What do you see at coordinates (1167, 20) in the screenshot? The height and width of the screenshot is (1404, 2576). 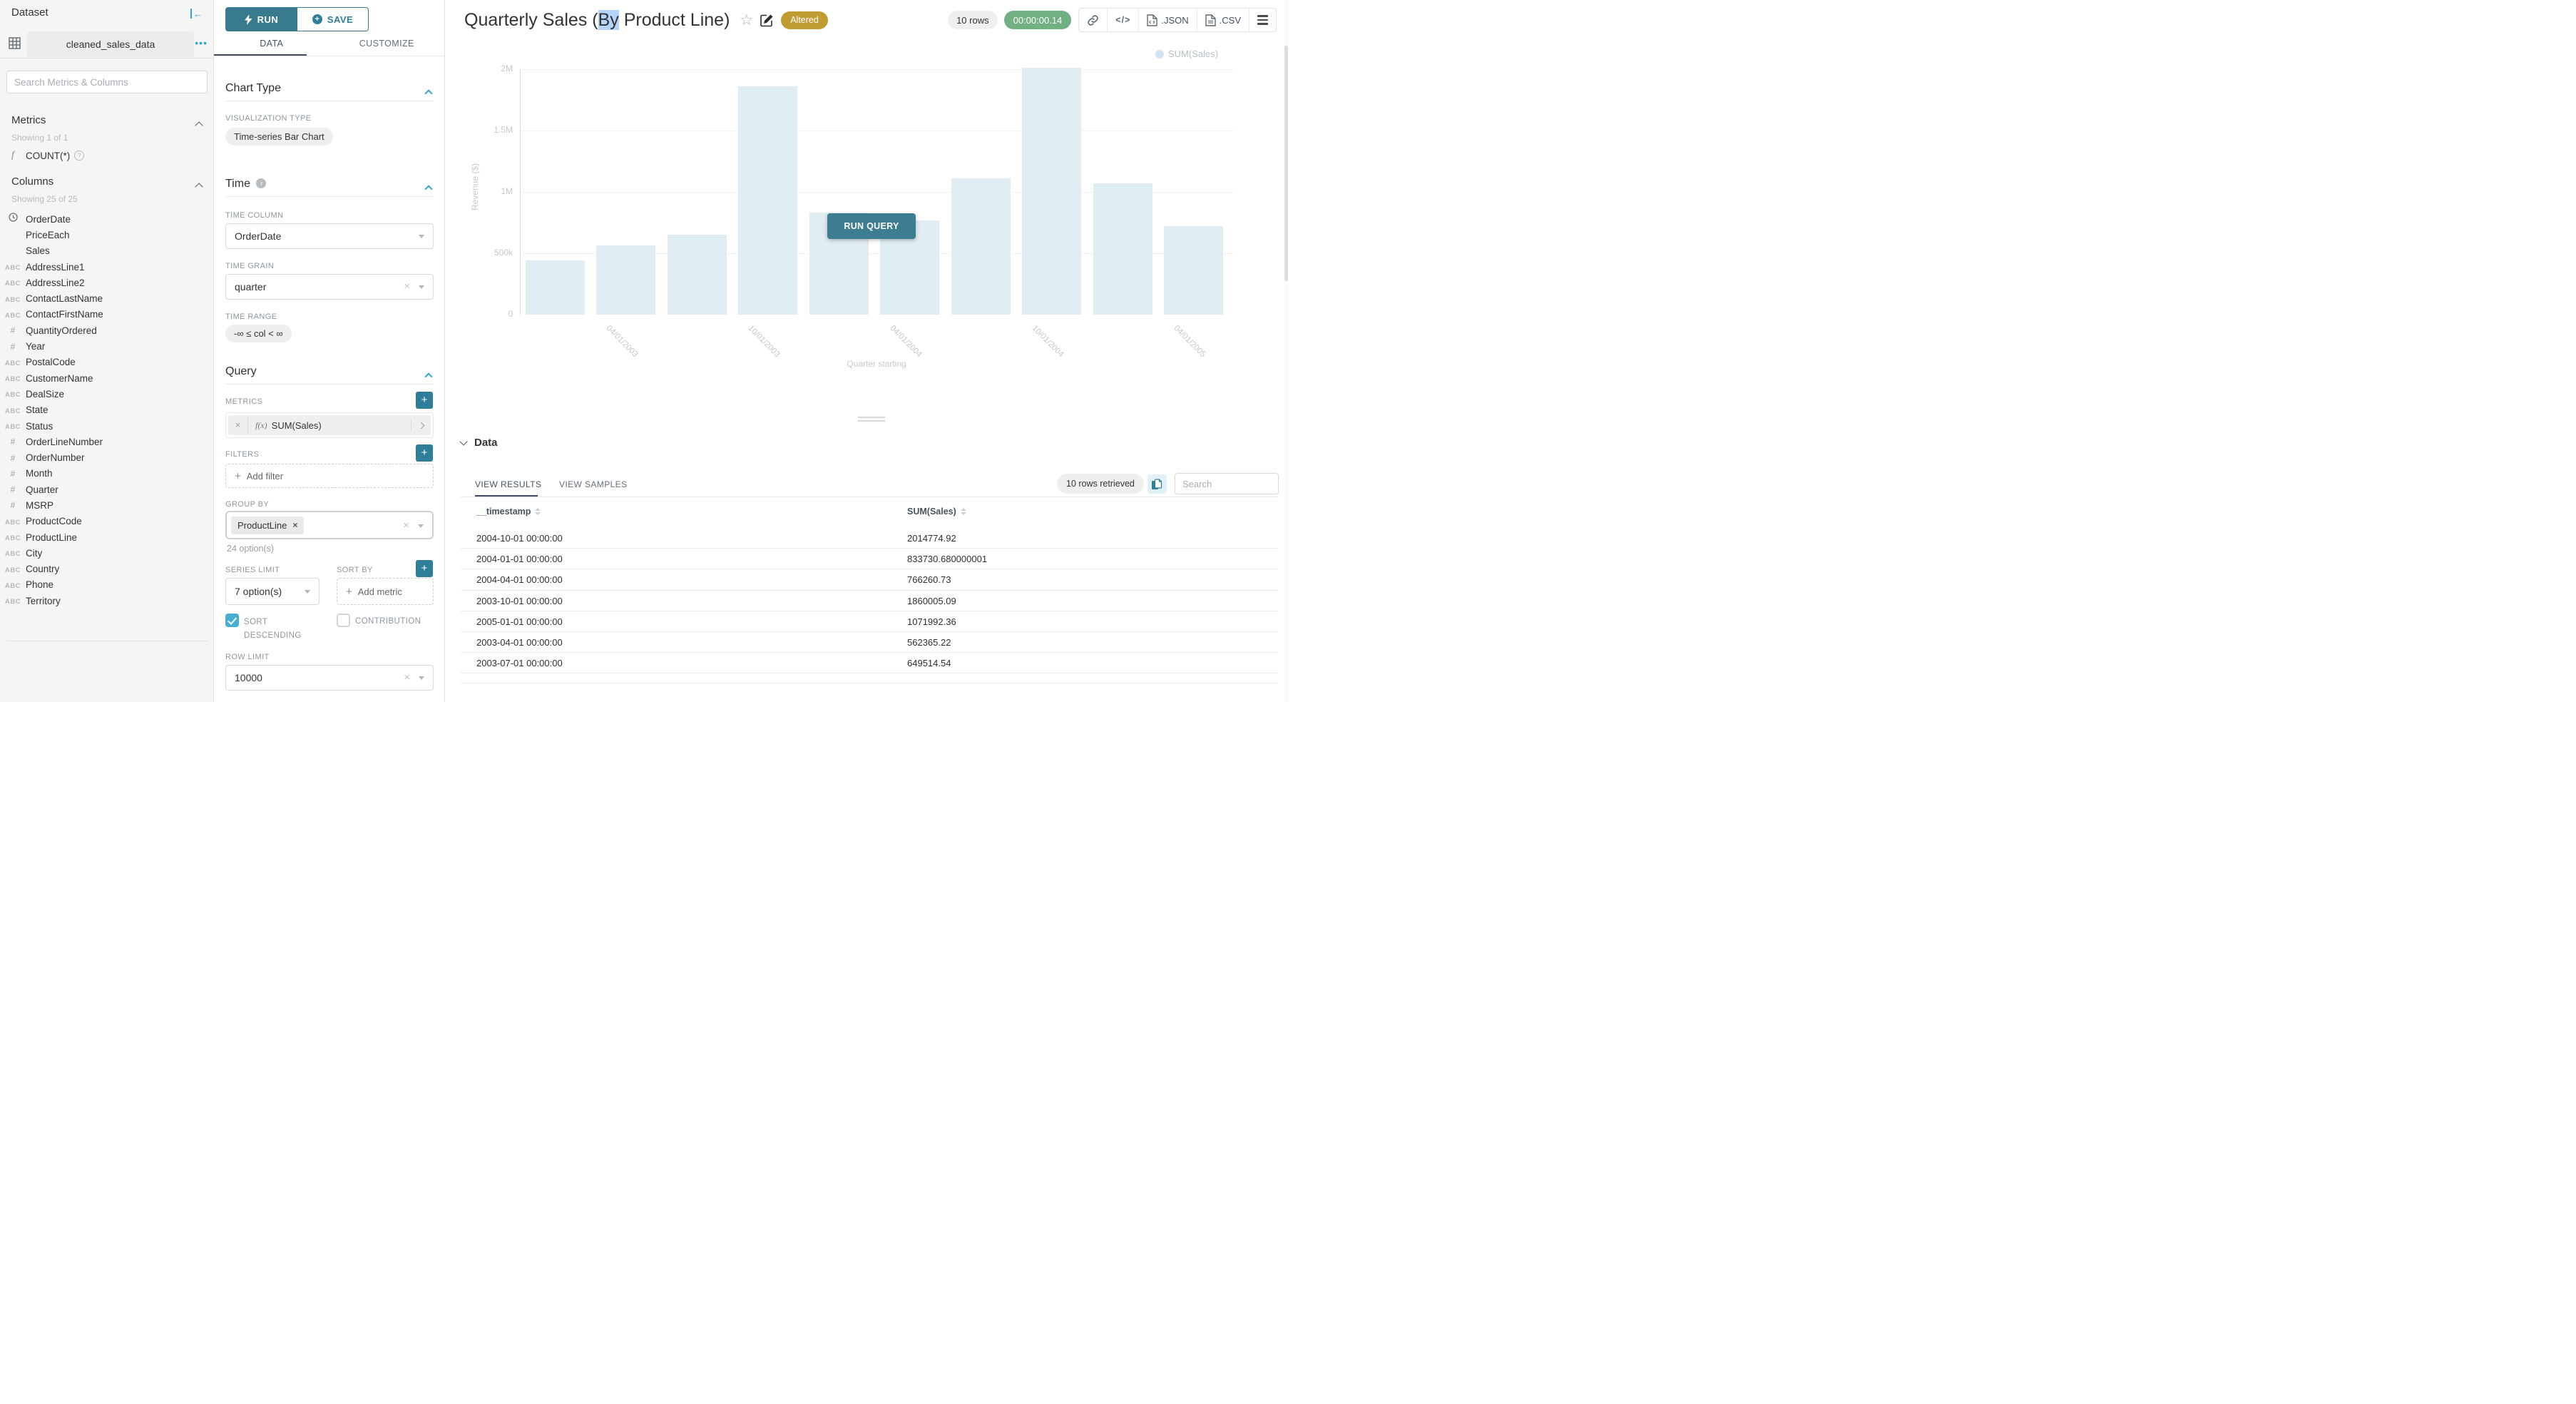 I see `export-json-button: .JSON` at bounding box center [1167, 20].